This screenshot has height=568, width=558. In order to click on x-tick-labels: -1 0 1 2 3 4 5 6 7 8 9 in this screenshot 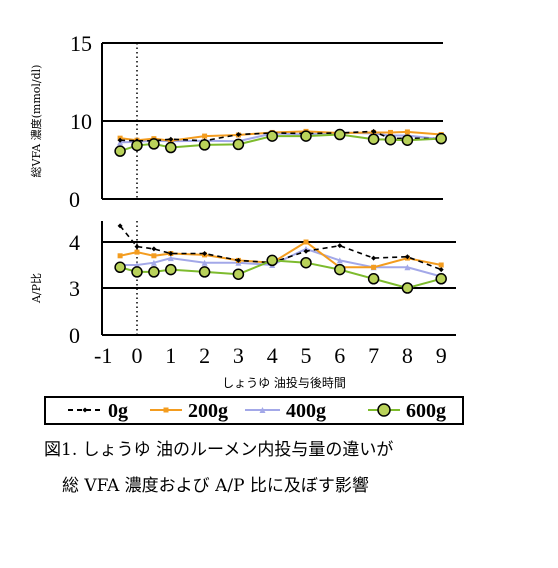, I will do `click(270, 355)`.